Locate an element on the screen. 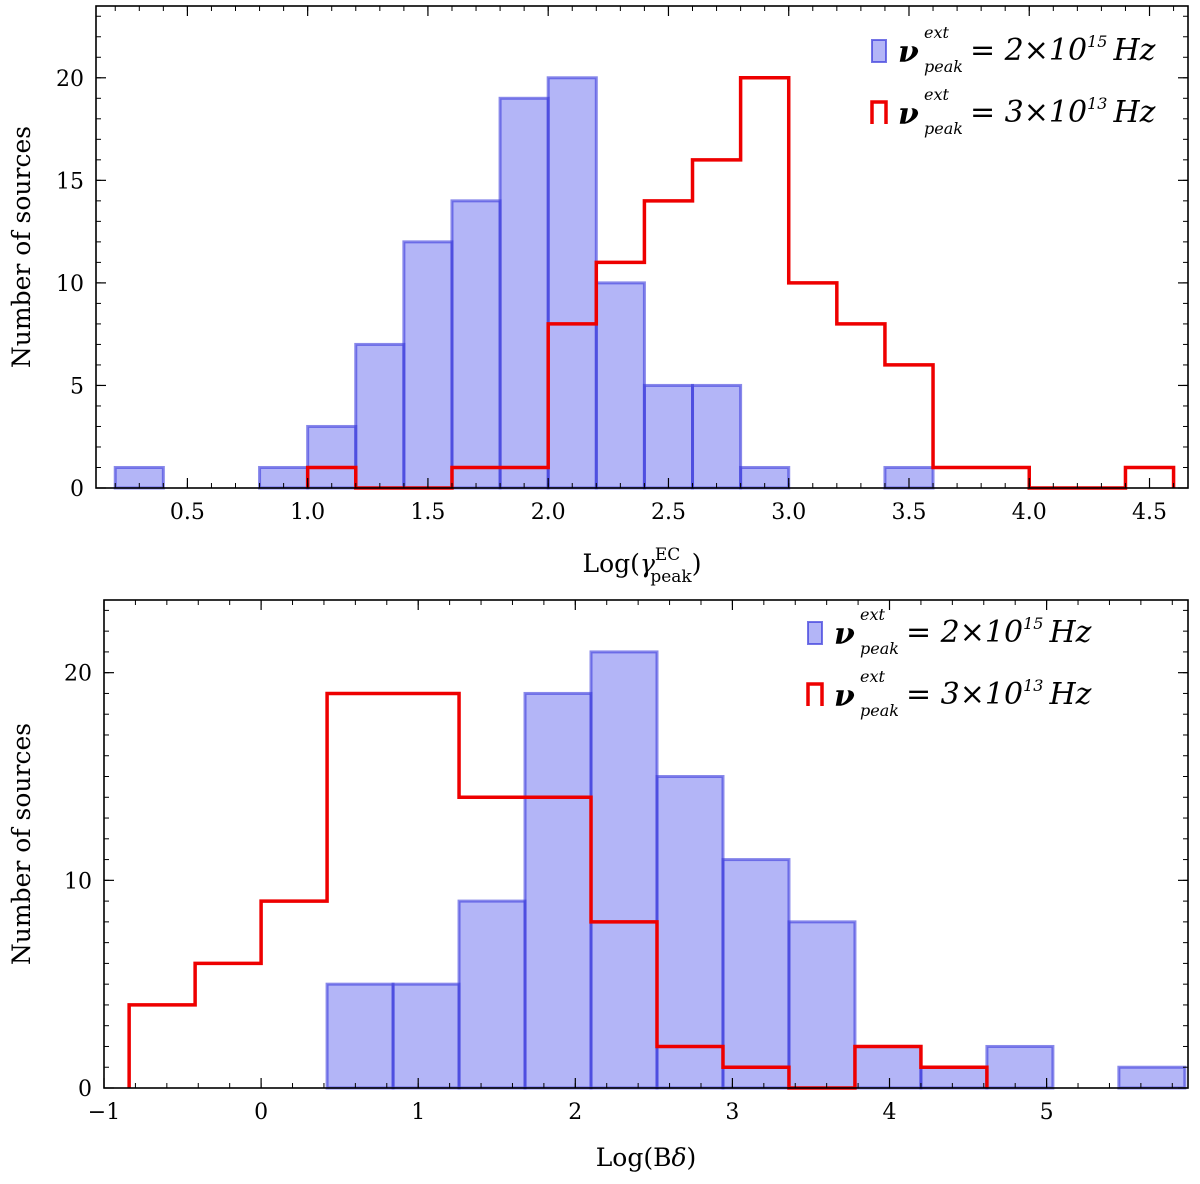  x-tick-label: 2 is located at coordinates (575, 1112).